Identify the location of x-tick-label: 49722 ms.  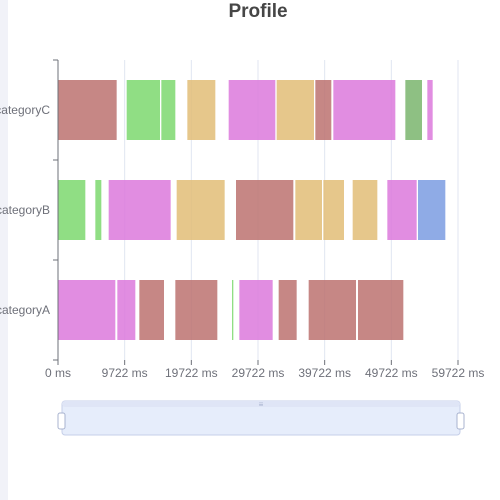
(391, 373).